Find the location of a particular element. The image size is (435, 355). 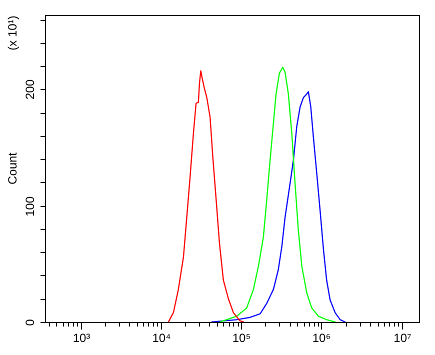

x-tick-label: 10⁴ is located at coordinates (161, 337).